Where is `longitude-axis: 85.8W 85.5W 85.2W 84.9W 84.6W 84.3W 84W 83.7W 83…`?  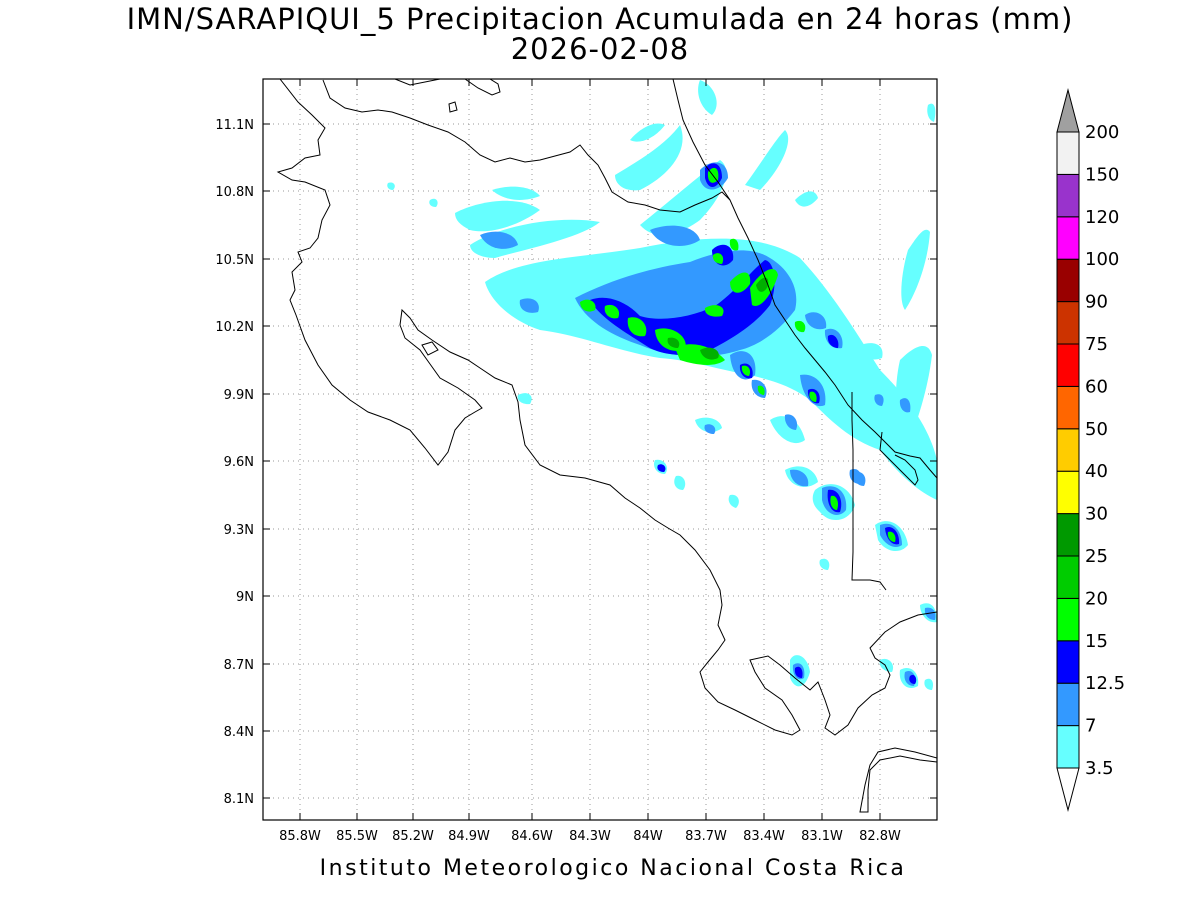
longitude-axis: 85.8W 85.5W 85.2W 84.9W 84.6W 84.3W 84W 83.7W 83… is located at coordinates (590, 836).